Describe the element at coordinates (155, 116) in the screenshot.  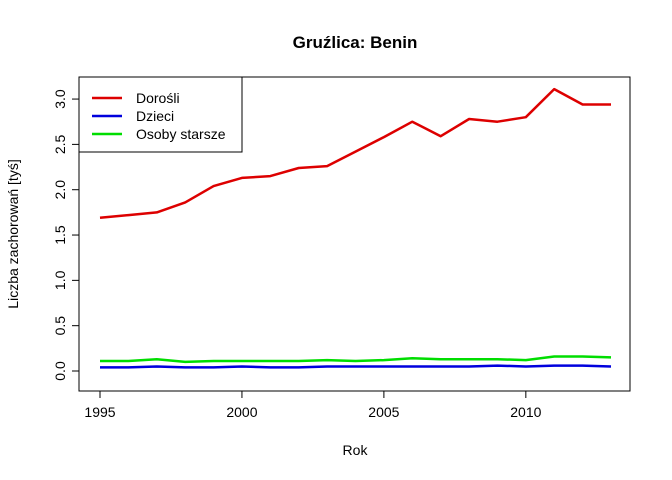
I see `legend-label: Dzieci` at that location.